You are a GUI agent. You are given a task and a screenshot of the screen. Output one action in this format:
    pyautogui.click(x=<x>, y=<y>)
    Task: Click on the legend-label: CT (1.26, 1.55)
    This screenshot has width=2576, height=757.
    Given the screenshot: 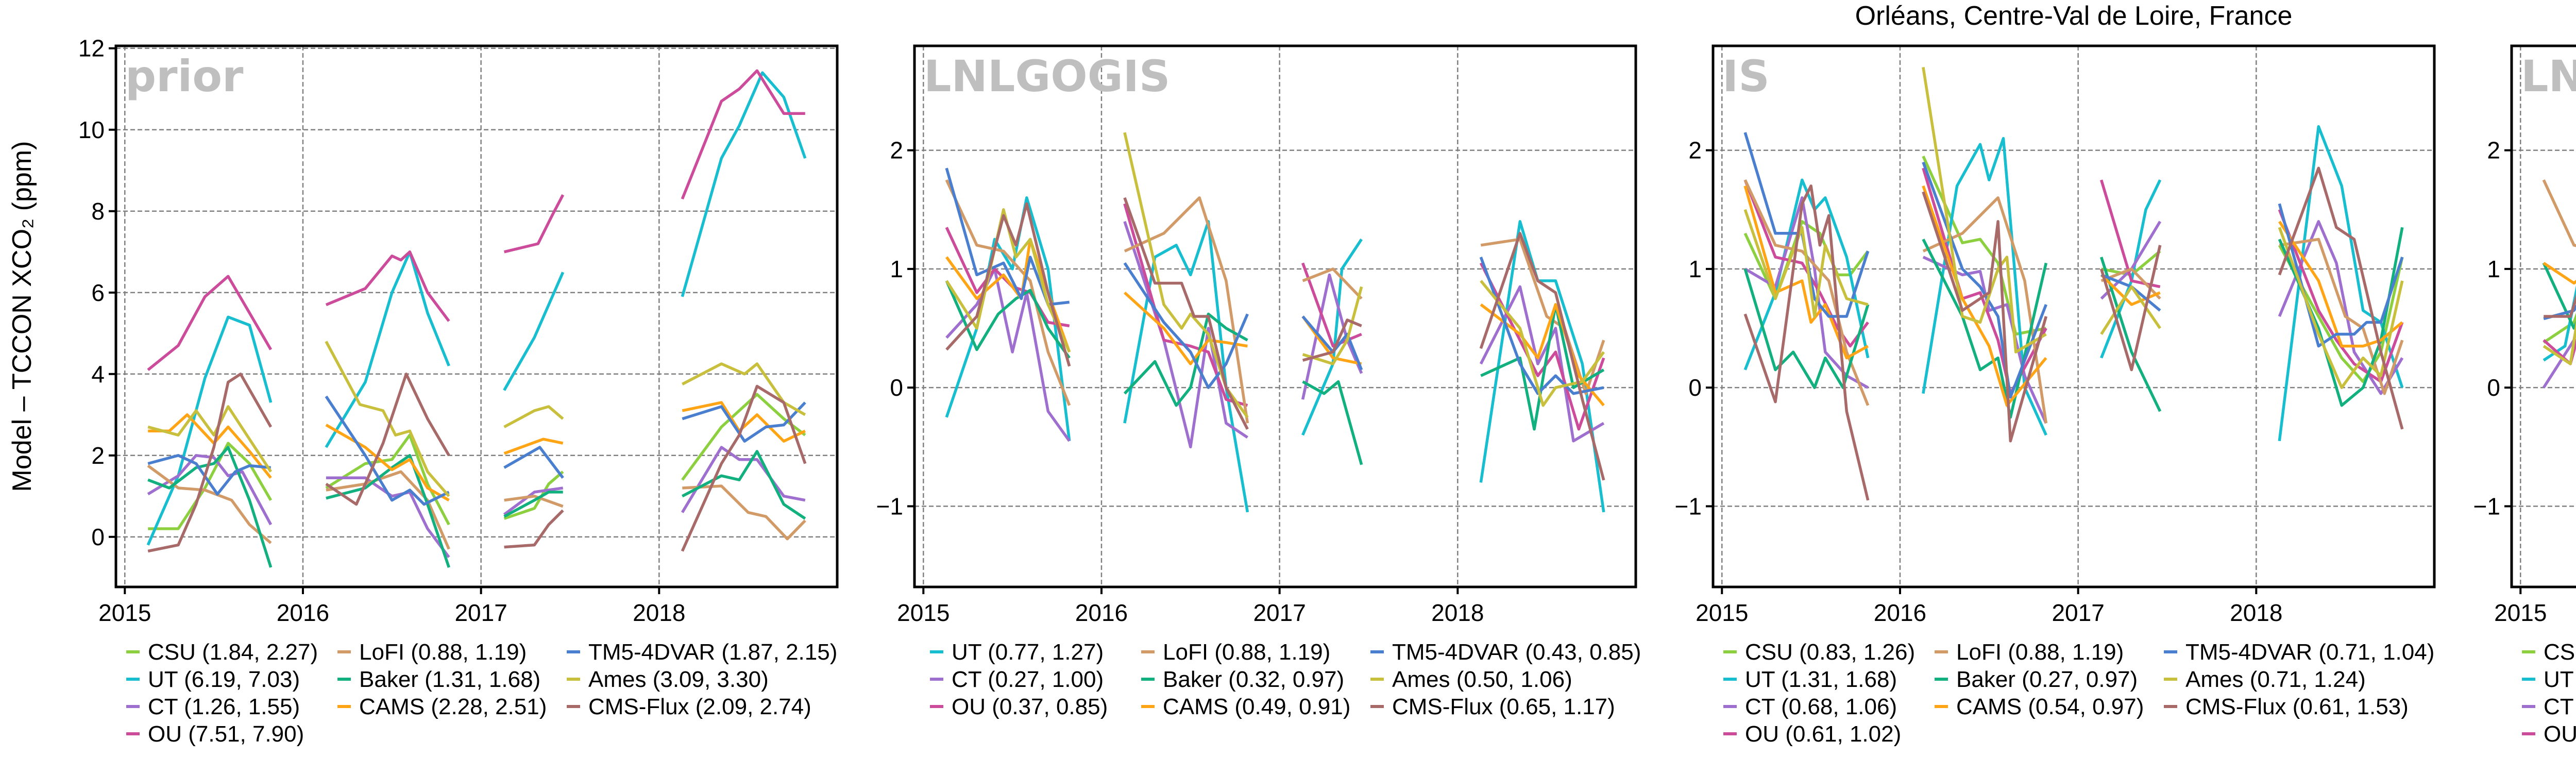 What is the action you would take?
    pyautogui.click(x=224, y=706)
    